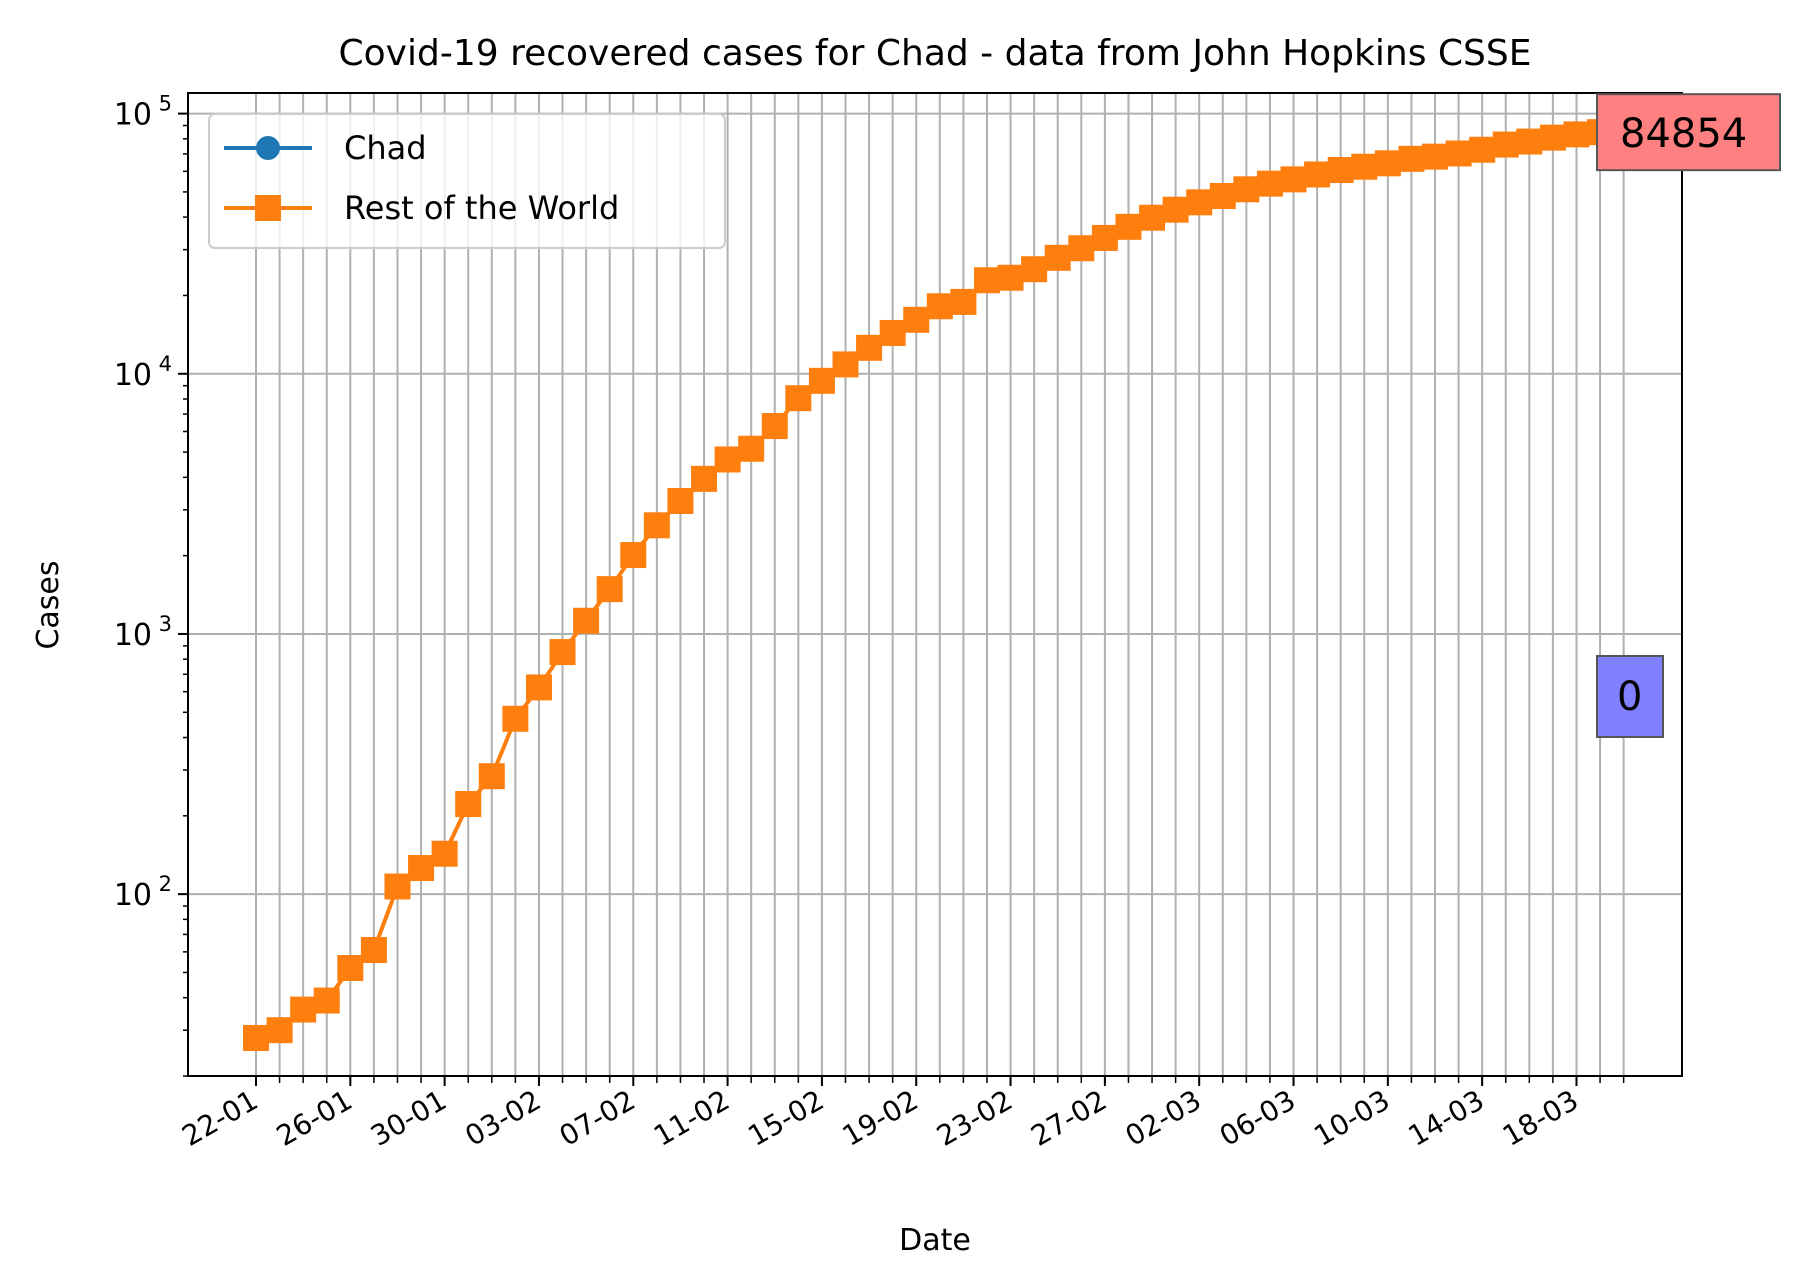 The image size is (1797, 1283). I want to click on annotation-label-chad: 0, so click(1629, 697).